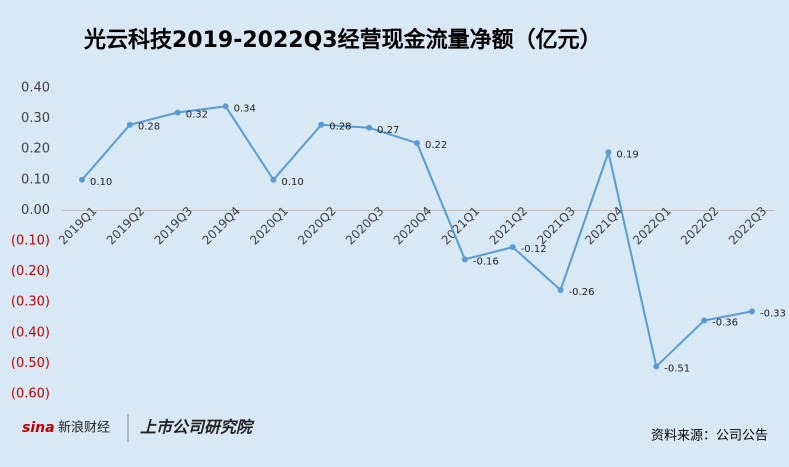 This screenshot has width=789, height=467. Describe the element at coordinates (773, 313) in the screenshot. I see `data-label: -0.33` at that location.